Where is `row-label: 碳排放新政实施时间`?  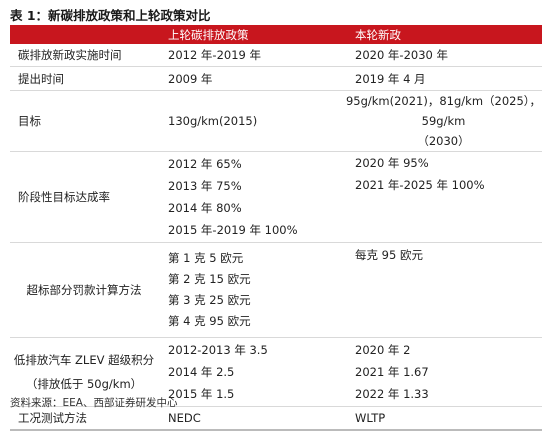 row-label: 碳排放新政实施时间 is located at coordinates (84, 55).